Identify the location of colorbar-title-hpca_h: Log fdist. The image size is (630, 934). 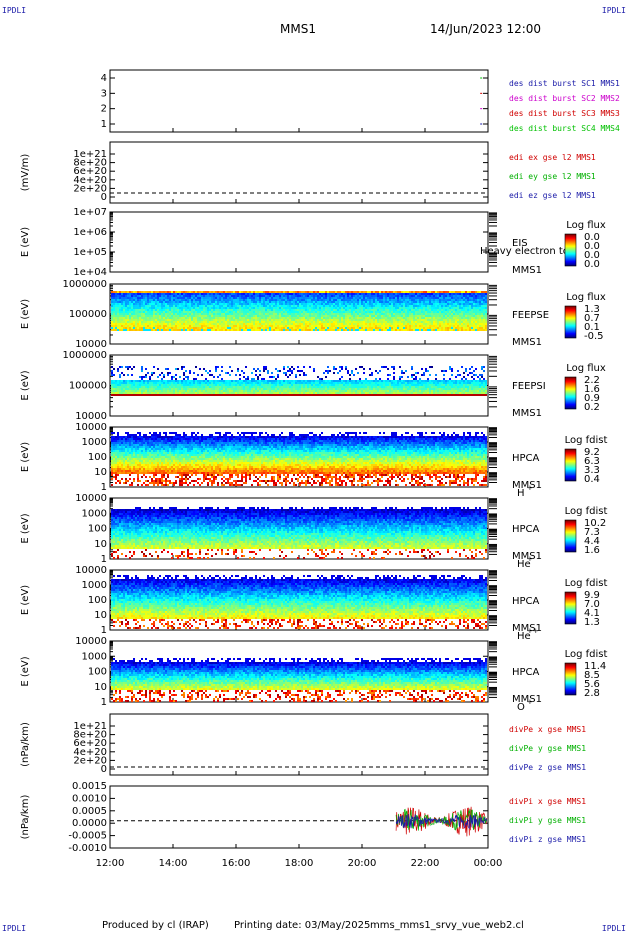
(586, 440).